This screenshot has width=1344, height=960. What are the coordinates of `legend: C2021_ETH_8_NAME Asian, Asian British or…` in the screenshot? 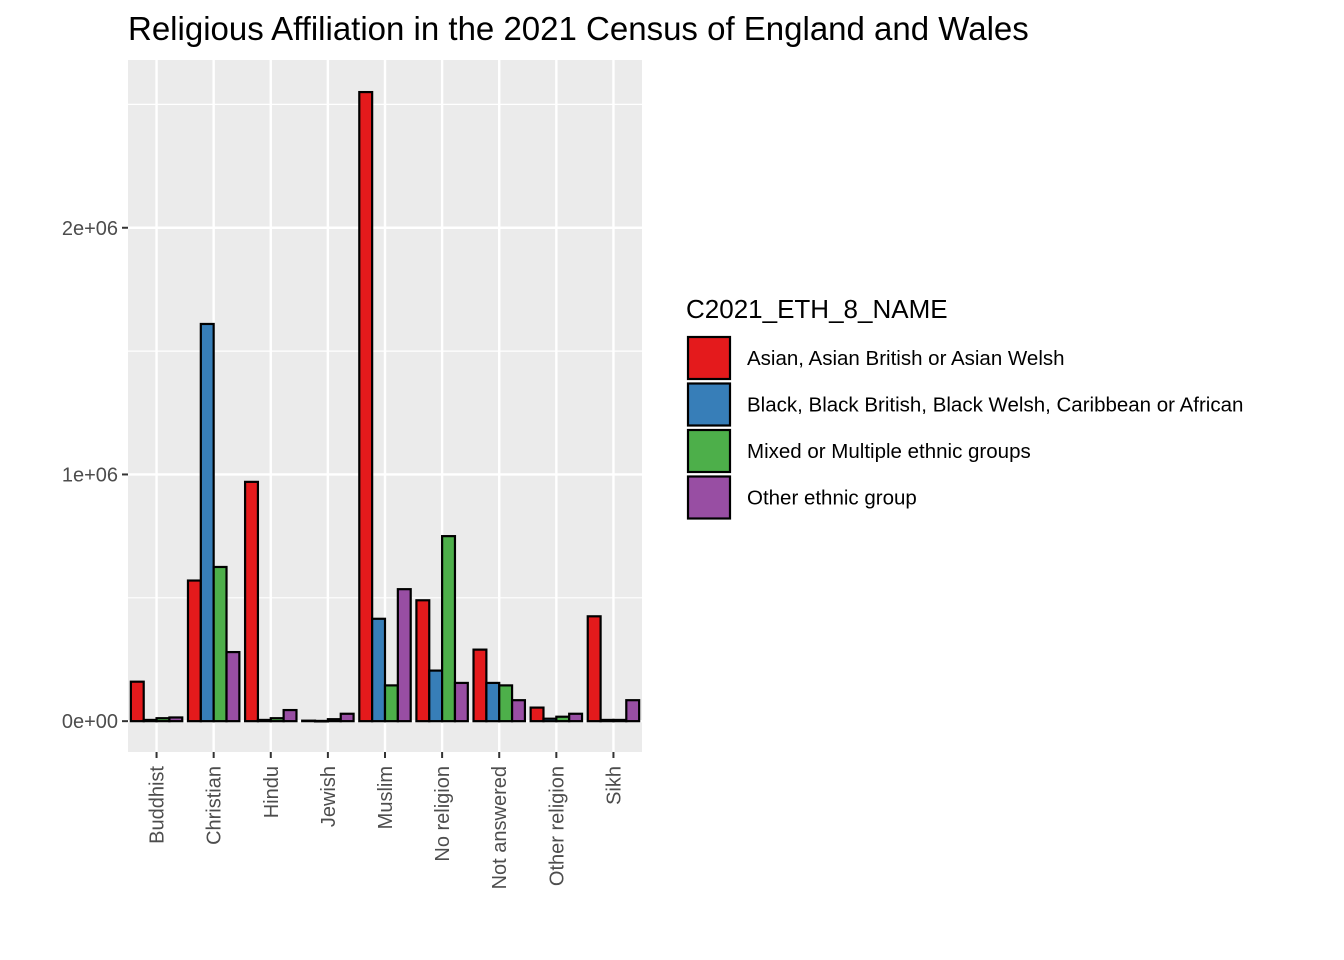 It's located at (964, 407).